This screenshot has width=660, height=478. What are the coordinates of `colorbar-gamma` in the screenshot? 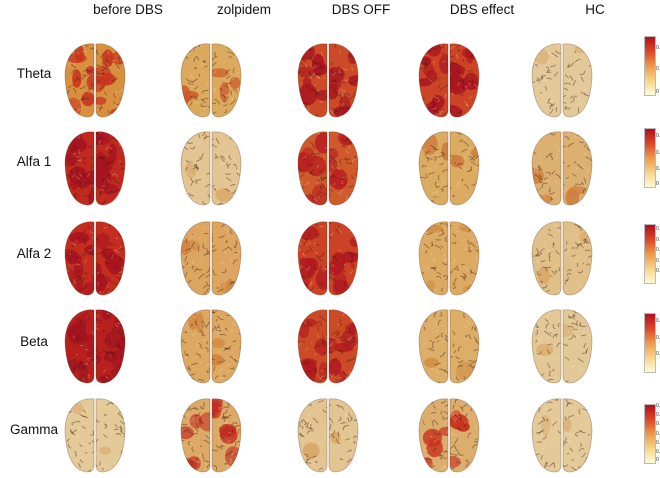 It's located at (650, 434).